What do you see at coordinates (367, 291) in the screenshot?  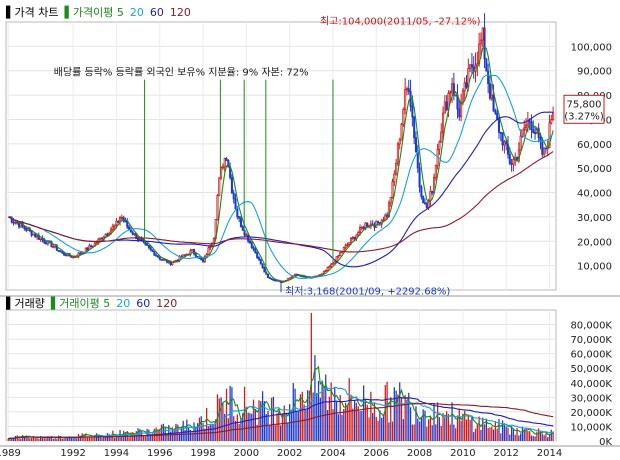 I see `low-annotation: 최저:3,168(2001/09, +2292.68%)` at bounding box center [367, 291].